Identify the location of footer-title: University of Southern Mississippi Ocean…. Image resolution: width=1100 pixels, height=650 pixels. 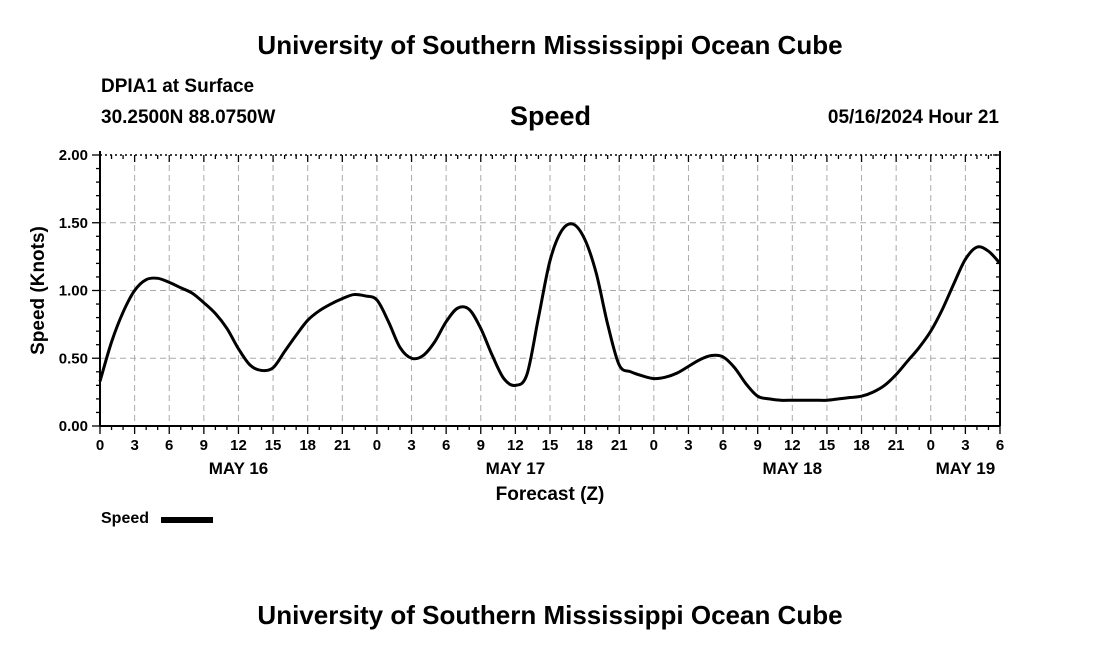
(550, 615).